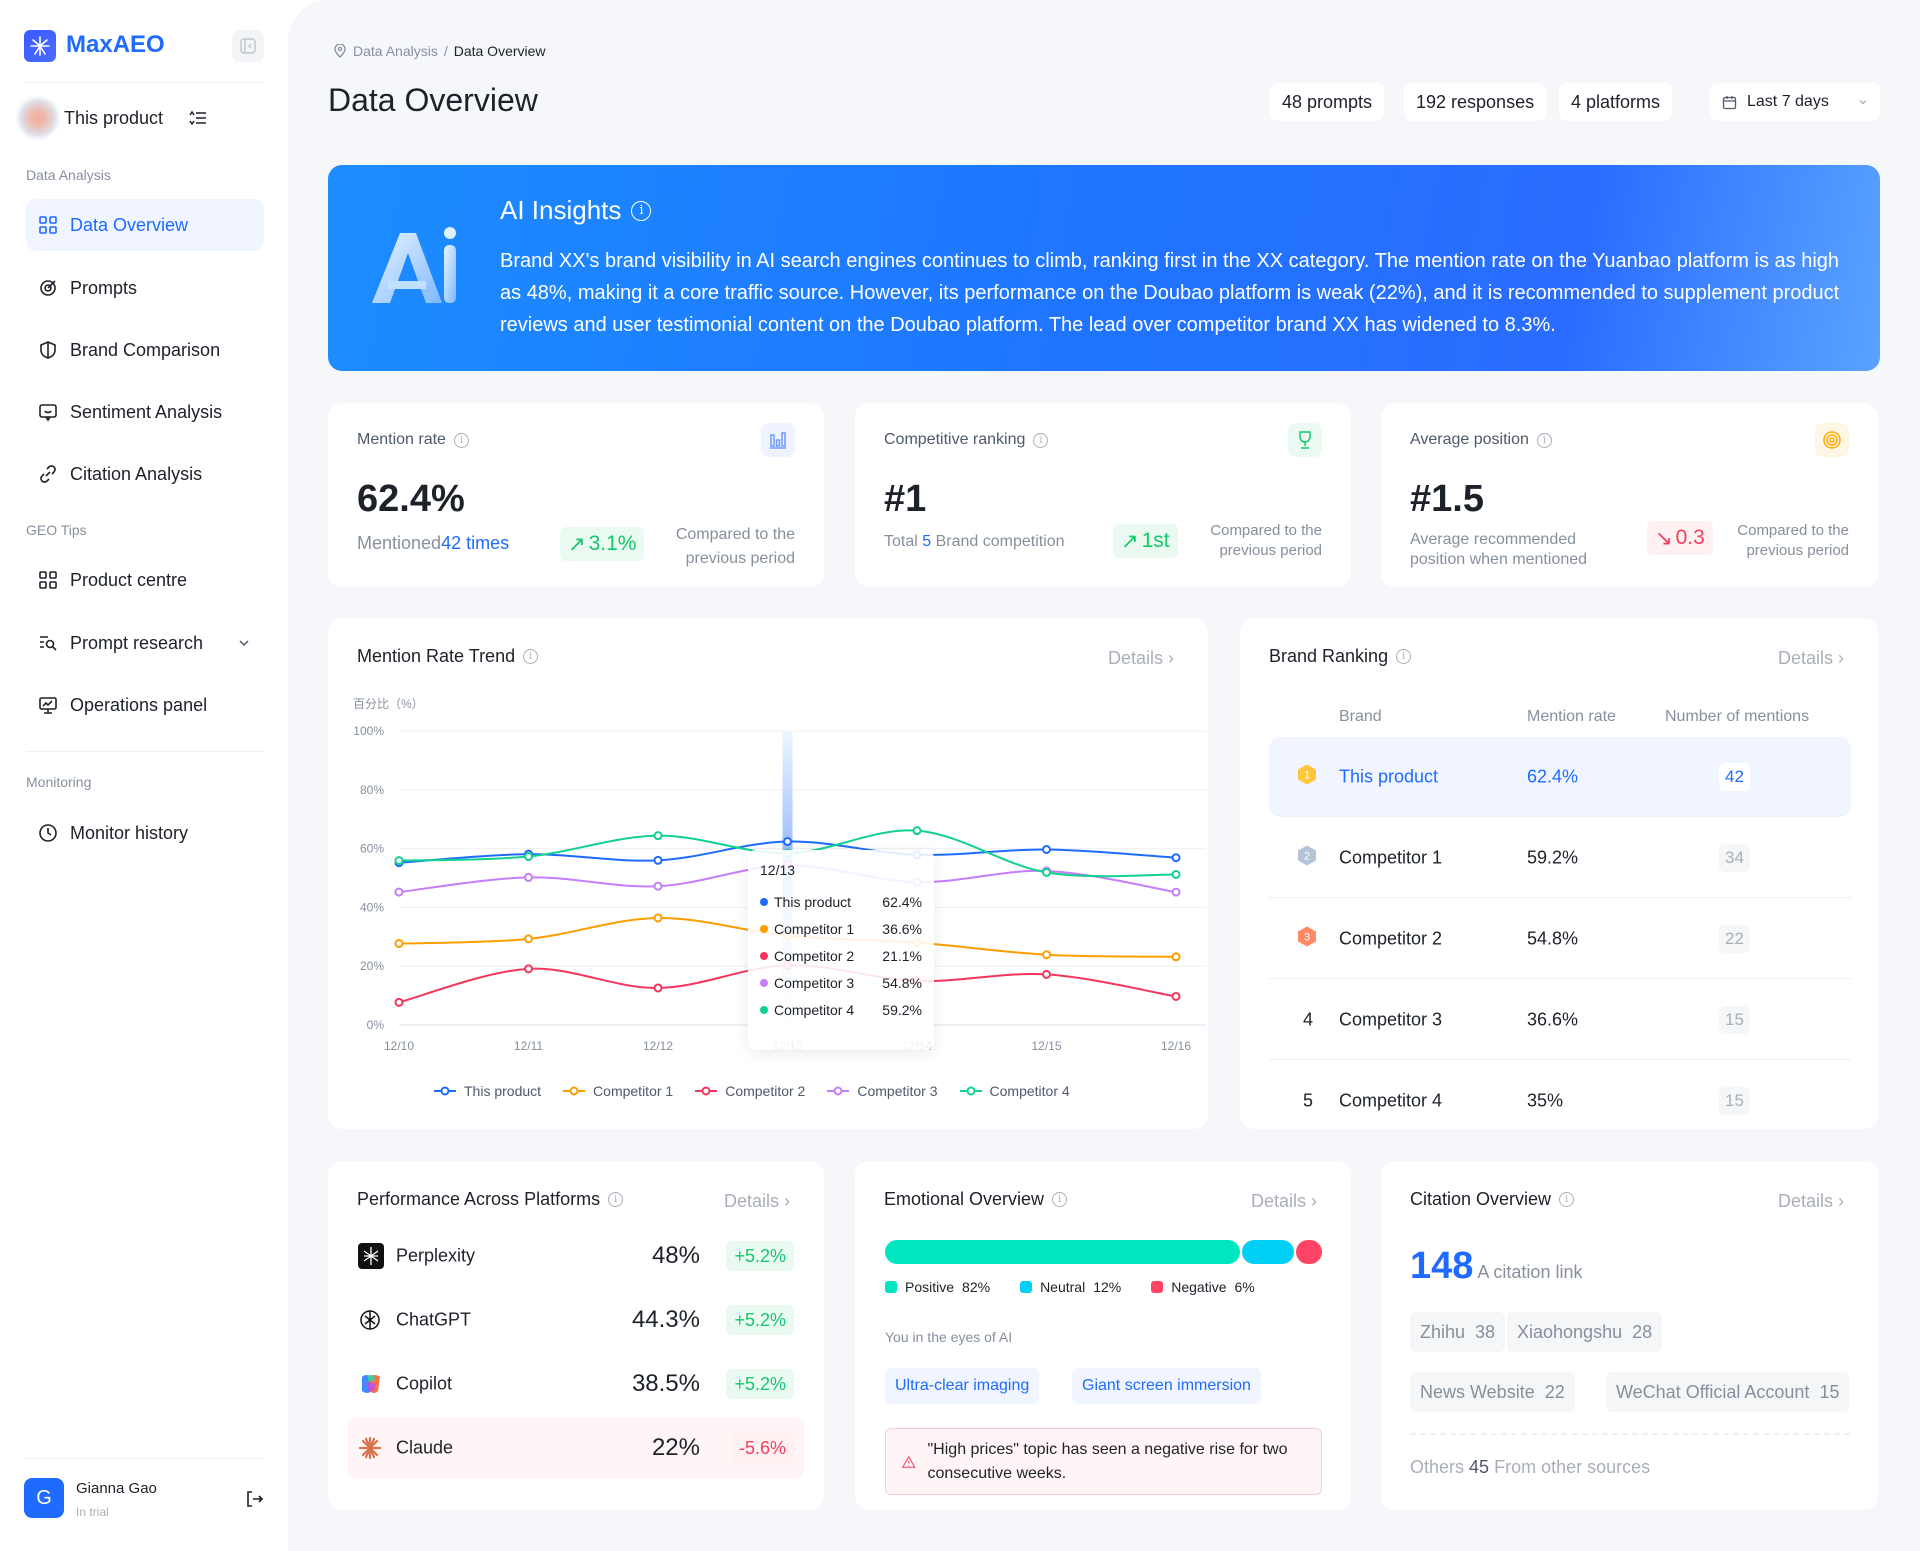  What do you see at coordinates (137, 642) in the screenshot?
I see `sidebar-item-label: Prompt research` at bounding box center [137, 642].